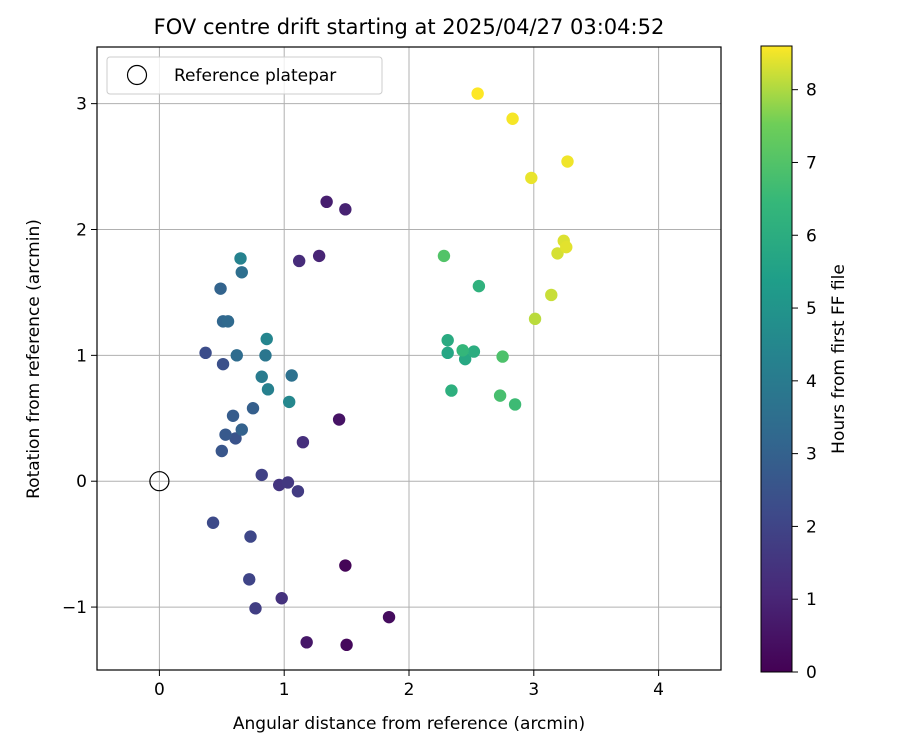 The height and width of the screenshot is (750, 900). What do you see at coordinates (811, 673) in the screenshot?
I see `colorbar-tick-label: 0` at bounding box center [811, 673].